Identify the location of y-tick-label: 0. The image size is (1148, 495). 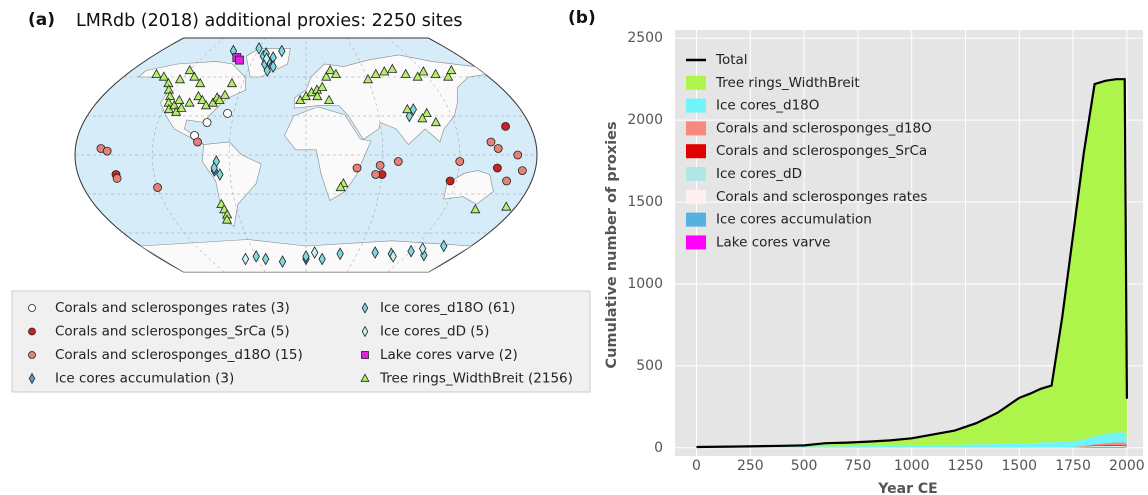
(658, 448).